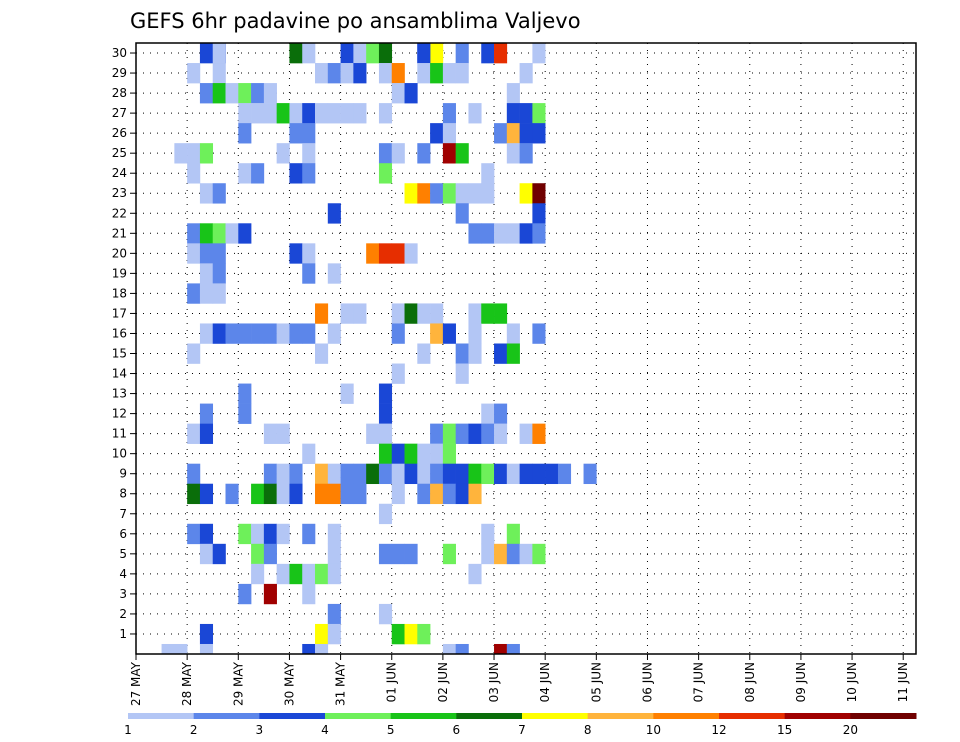 The width and height of the screenshot is (960, 742). I want to click on y-tick-label: 16, so click(119, 333).